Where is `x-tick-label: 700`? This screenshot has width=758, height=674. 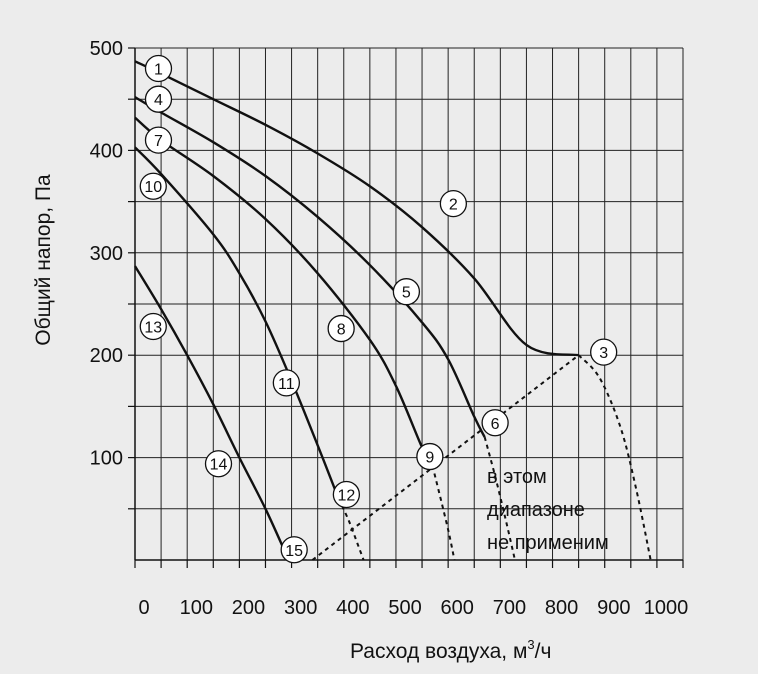
x-tick-label: 700 is located at coordinates (509, 608).